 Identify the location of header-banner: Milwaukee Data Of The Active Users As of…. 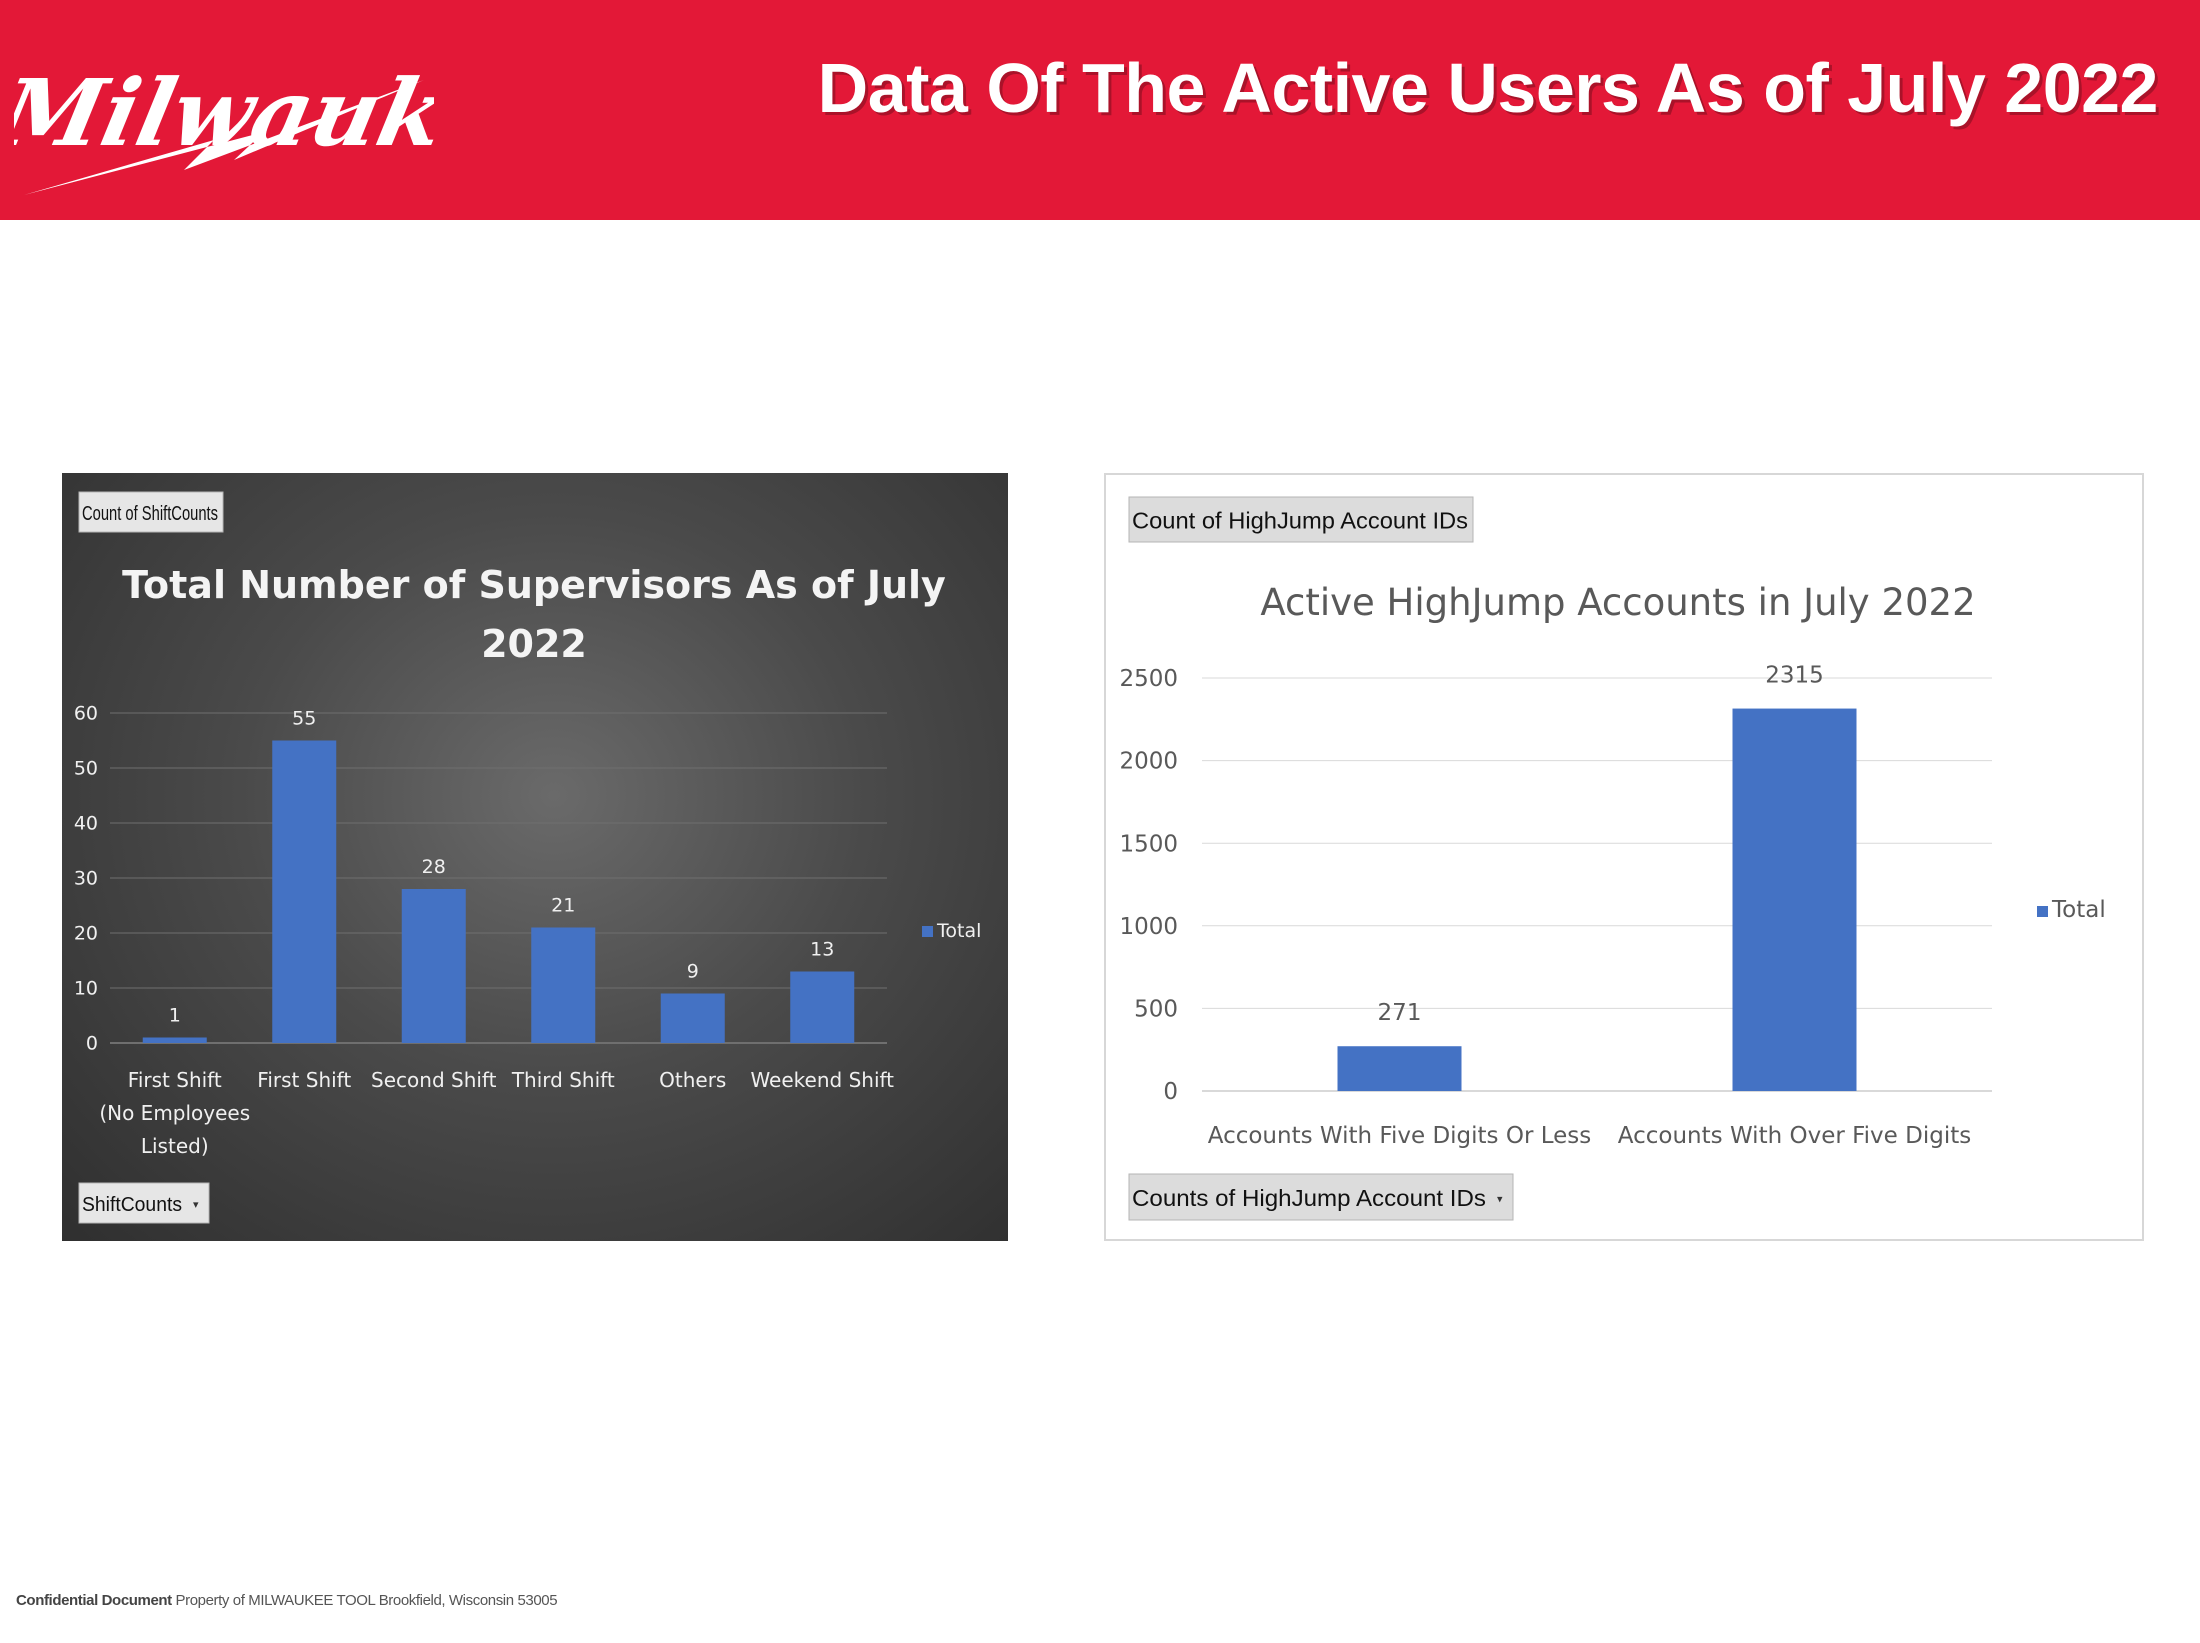
(1100, 110).